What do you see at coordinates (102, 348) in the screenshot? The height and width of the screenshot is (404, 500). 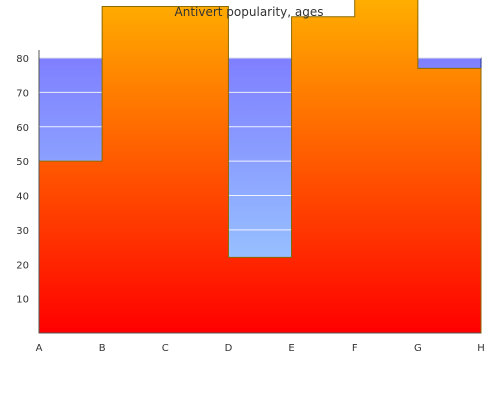 I see `x-tick-label: B` at bounding box center [102, 348].